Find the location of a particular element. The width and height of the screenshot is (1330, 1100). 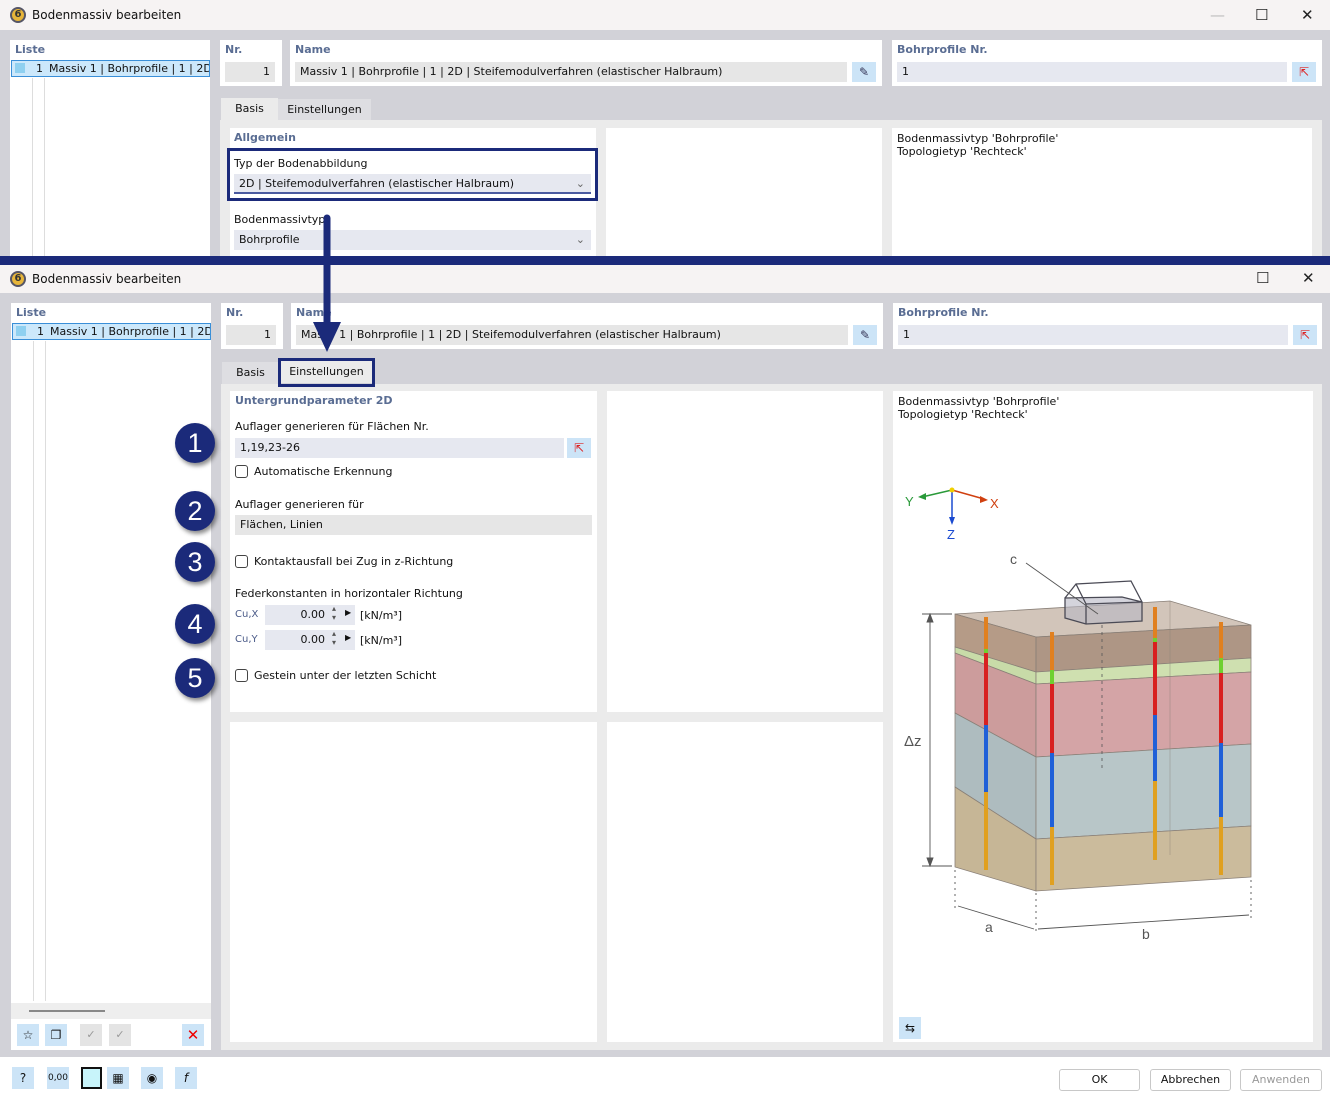

help-button: ? is located at coordinates (23, 1078).